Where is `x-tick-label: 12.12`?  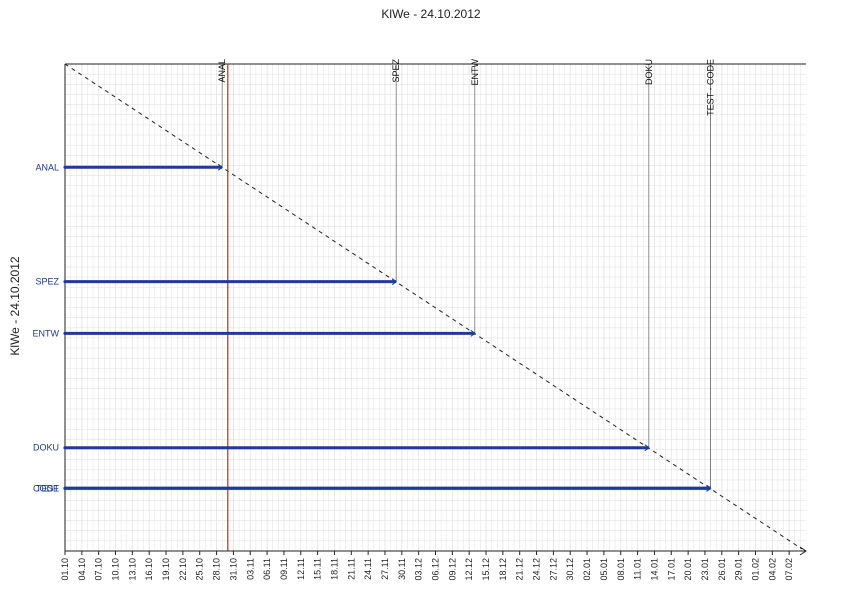
x-tick-label: 12.12 is located at coordinates (469, 569).